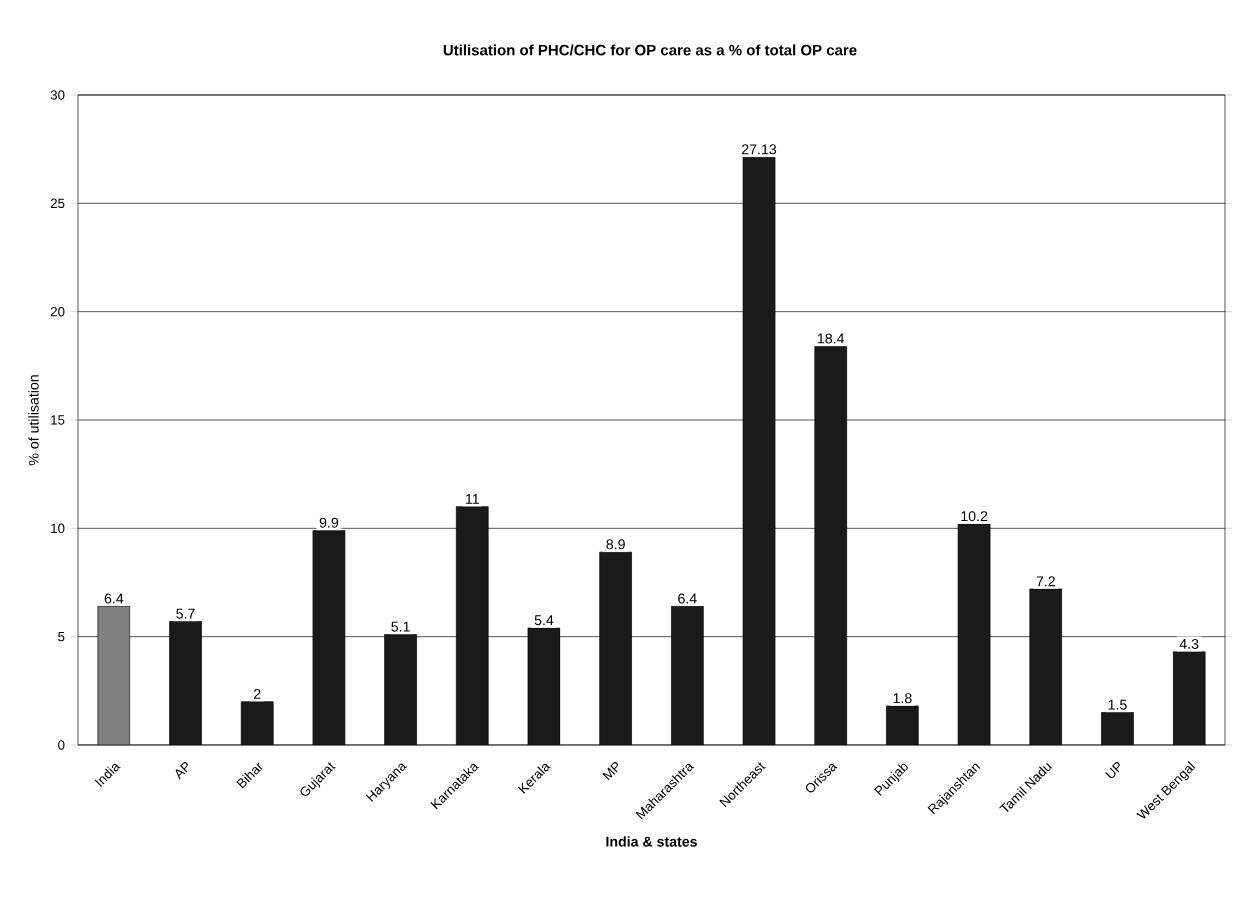 Image resolution: width=1237 pixels, height=897 pixels. I want to click on data-label: 2, so click(257, 693).